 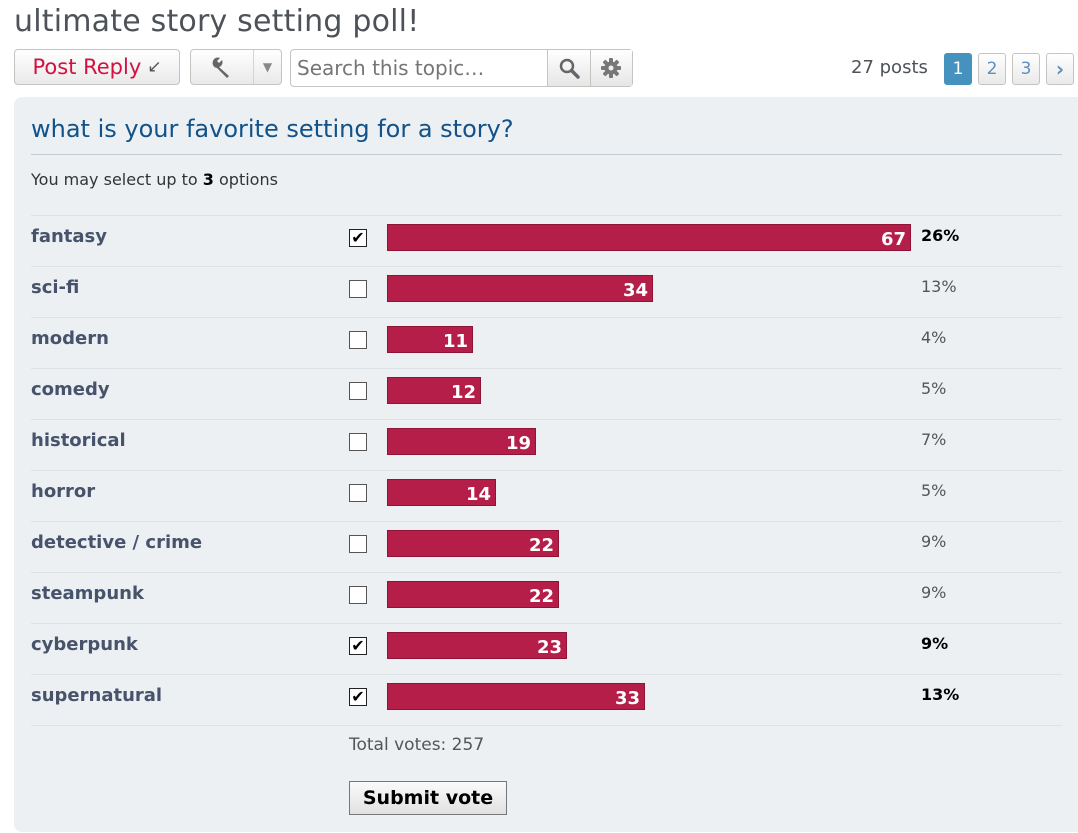 I want to click on poll-result-bar: 14, so click(x=441, y=492).